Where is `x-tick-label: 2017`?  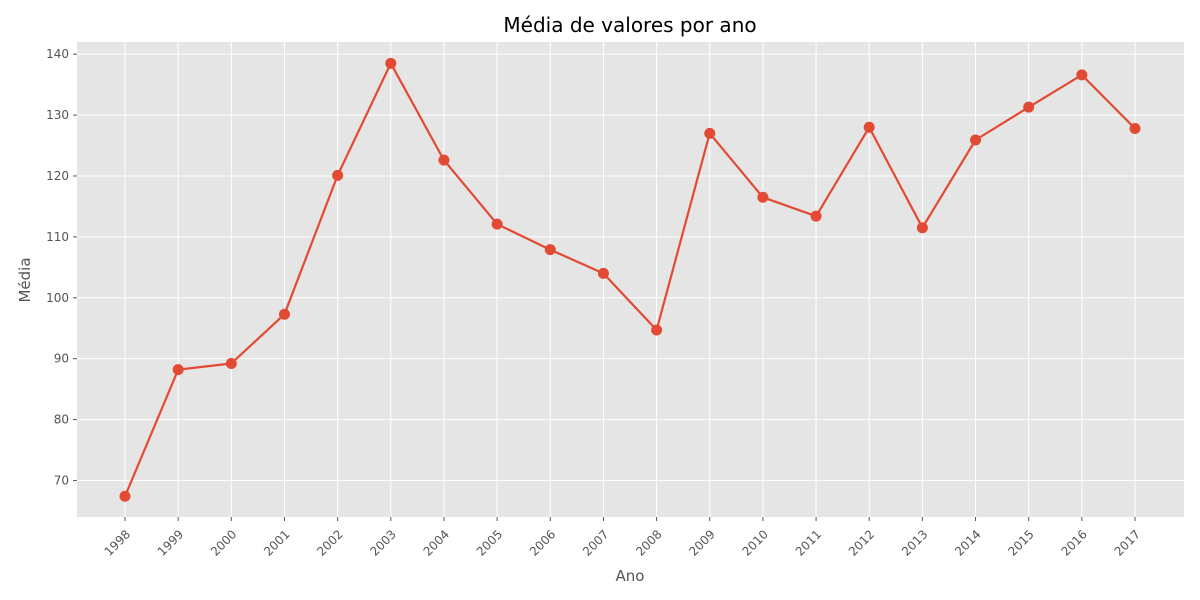
x-tick-label: 2017 is located at coordinates (1127, 542).